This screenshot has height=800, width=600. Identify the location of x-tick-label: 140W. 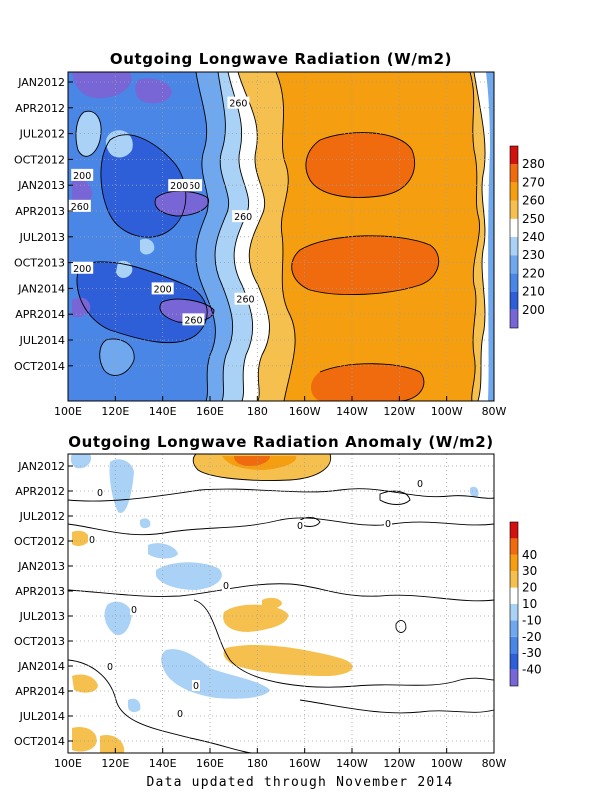
(352, 763).